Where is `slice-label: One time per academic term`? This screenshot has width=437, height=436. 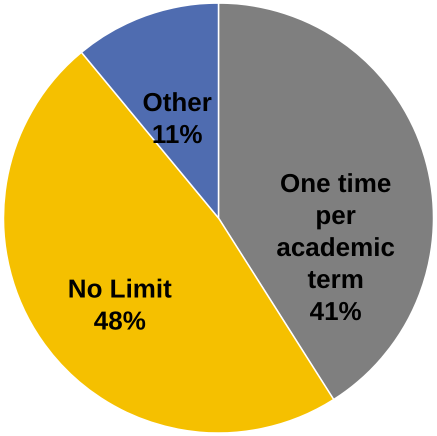
slice-label: One time per academic term is located at coordinates (335, 231).